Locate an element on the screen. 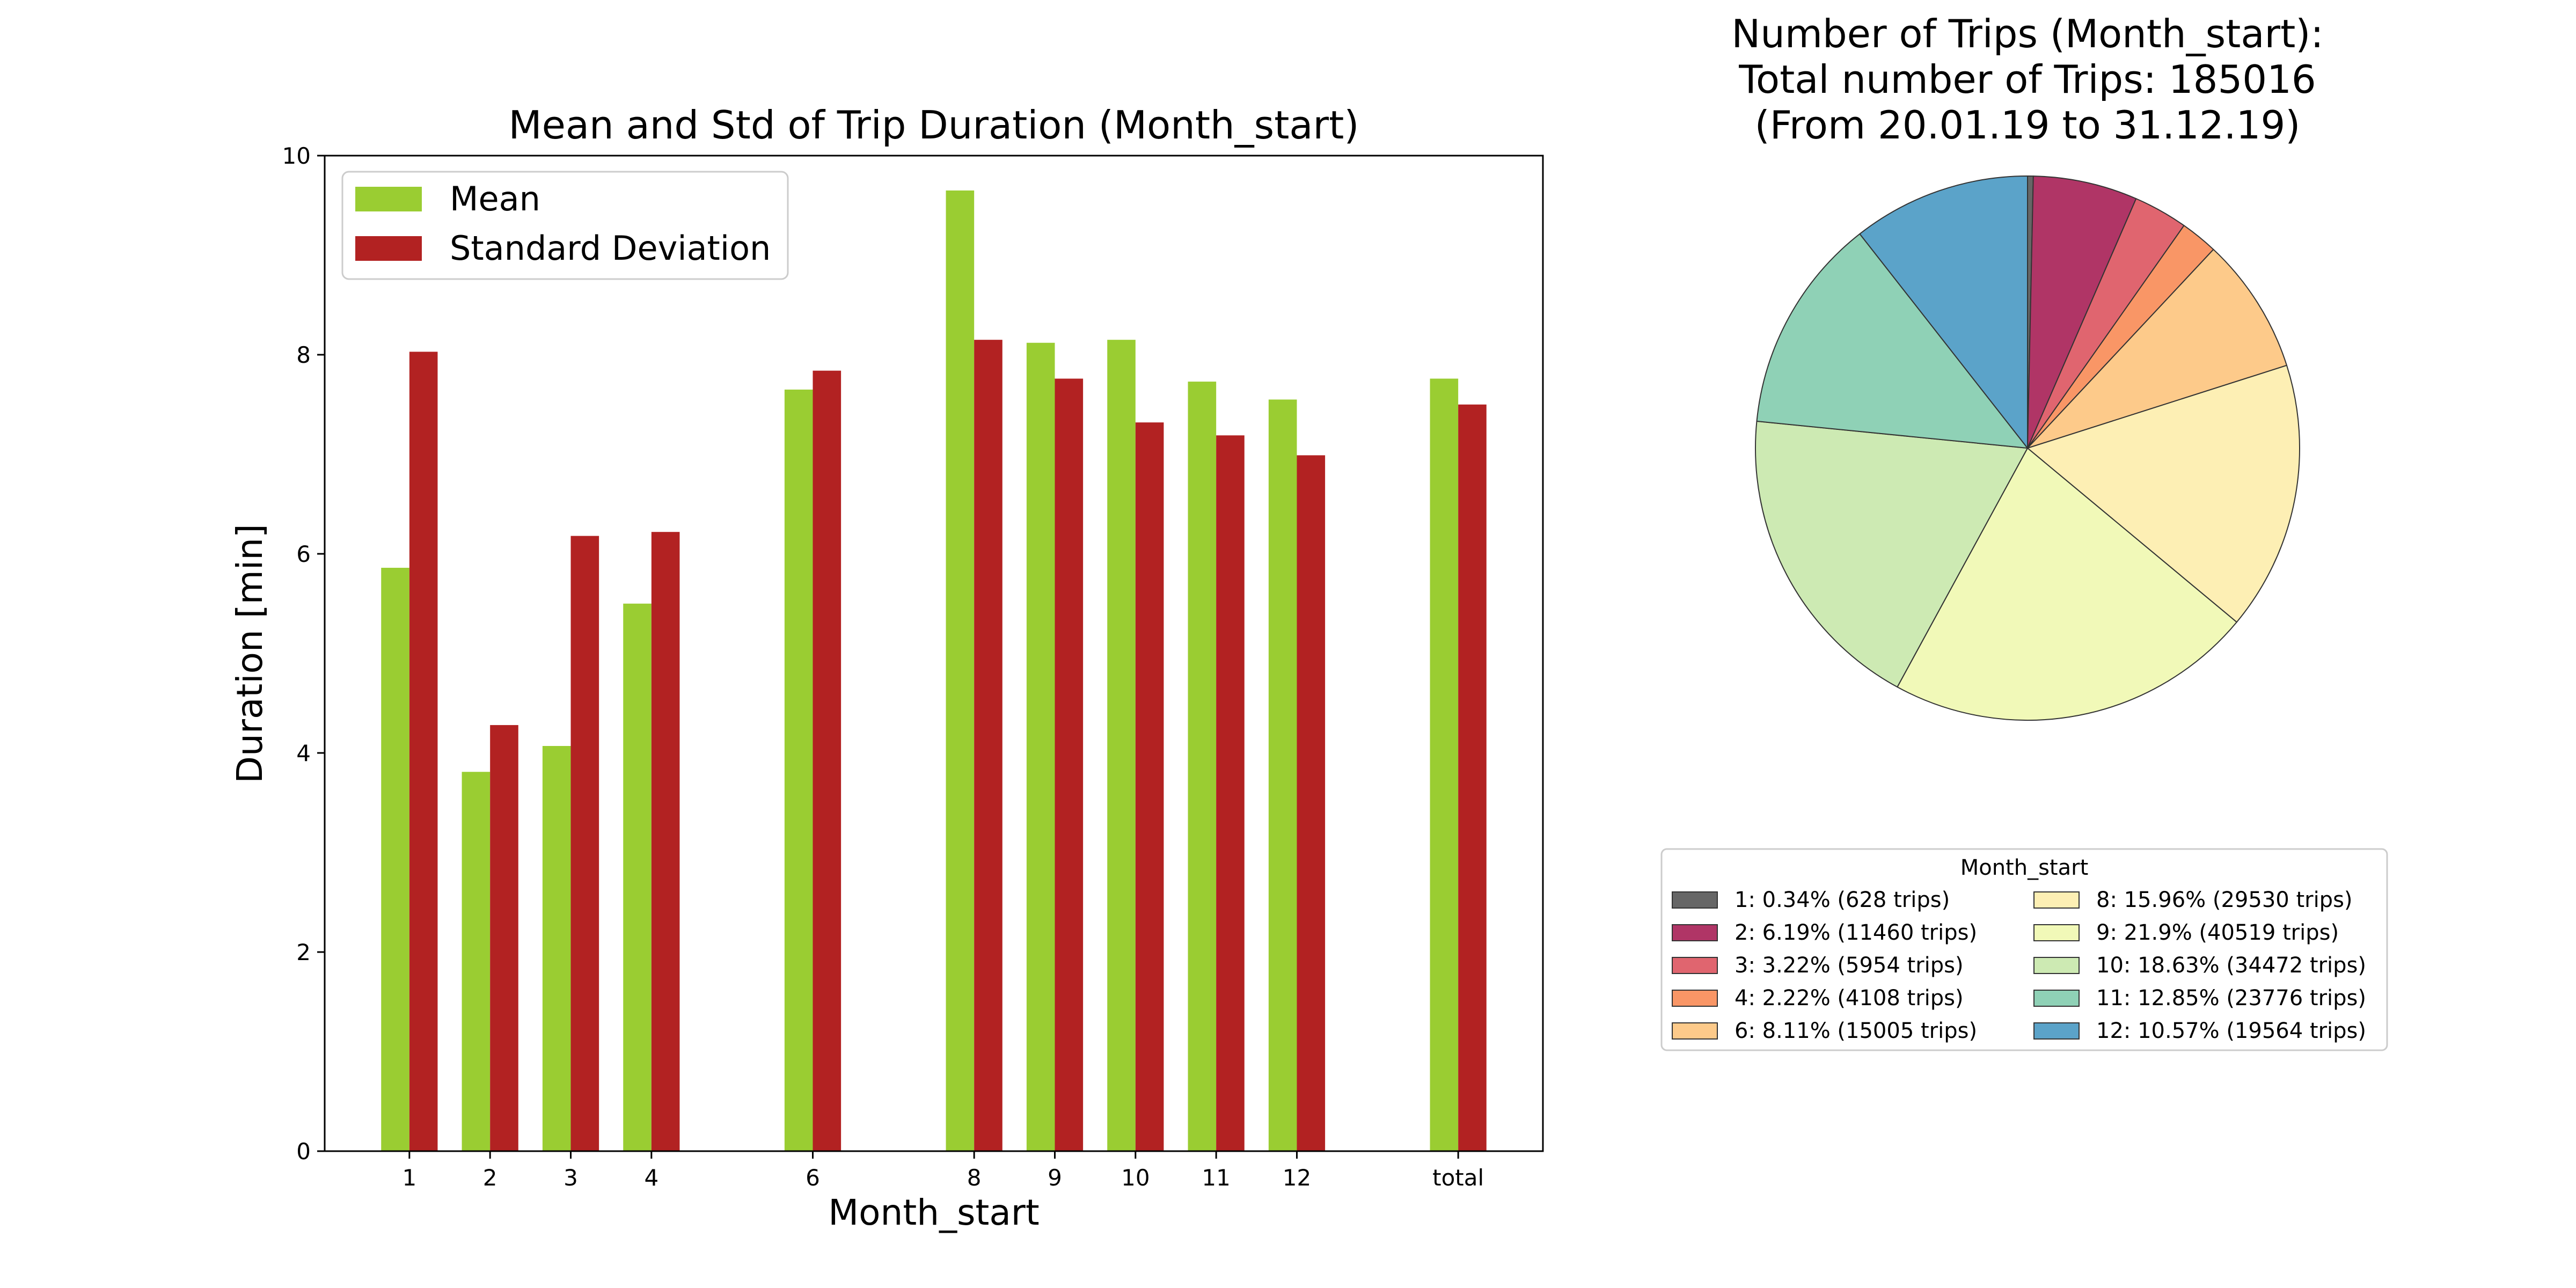  pie-legend-label: 3: 3.22% (5954 trips) is located at coordinates (1849, 965).